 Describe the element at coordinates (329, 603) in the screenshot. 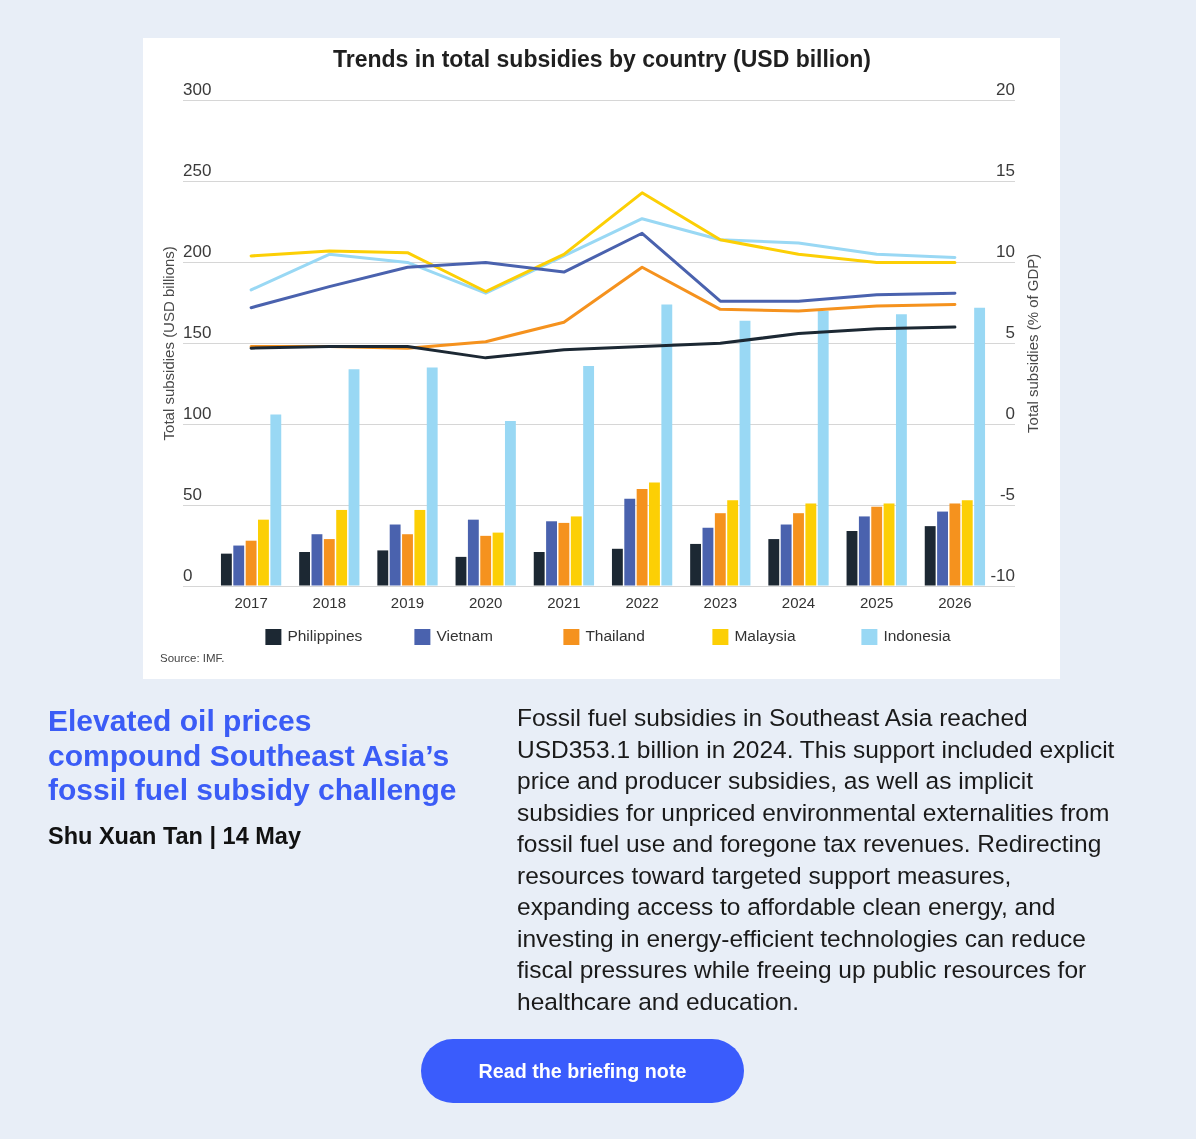

I see `x-tick-label: 2018` at that location.